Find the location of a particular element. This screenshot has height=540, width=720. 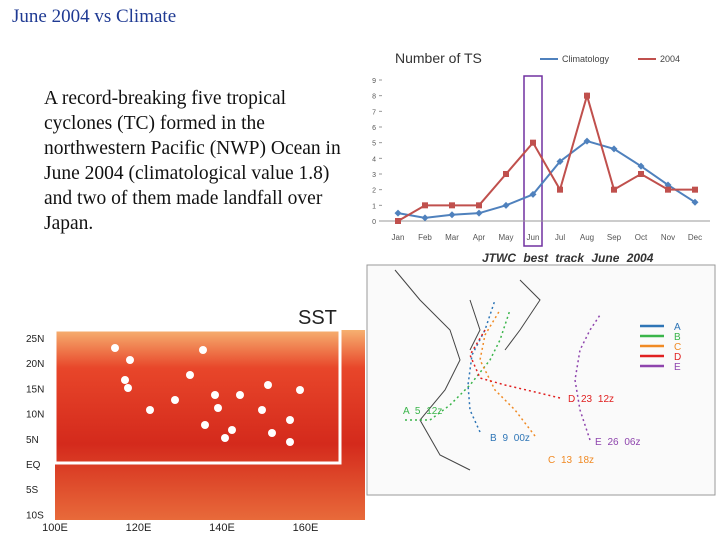

x-tick-label: Aug is located at coordinates (587, 237).